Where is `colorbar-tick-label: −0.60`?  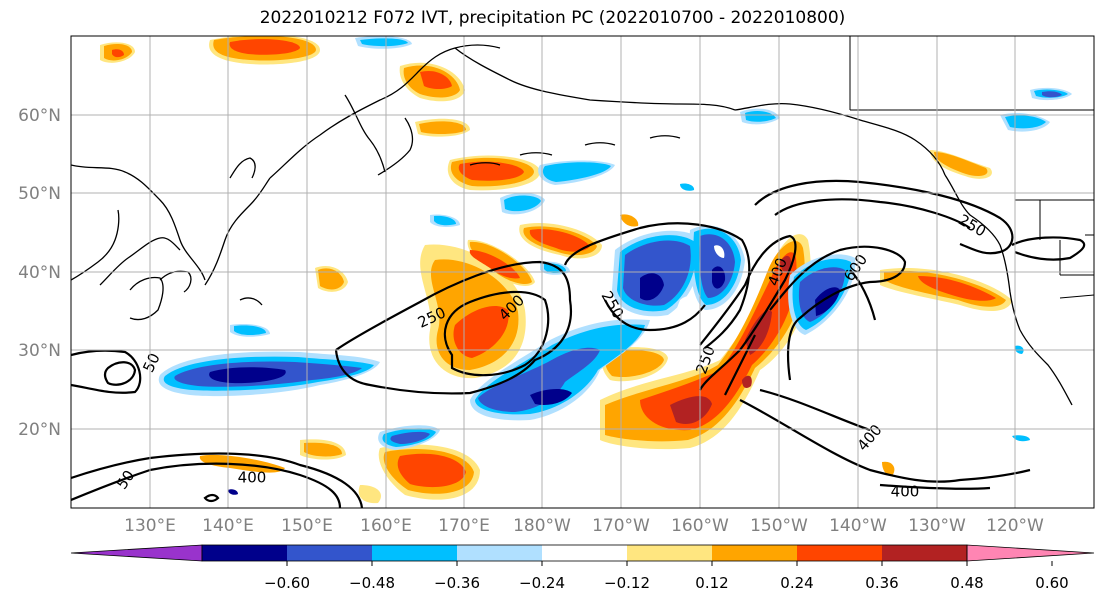 colorbar-tick-label: −0.60 is located at coordinates (287, 583).